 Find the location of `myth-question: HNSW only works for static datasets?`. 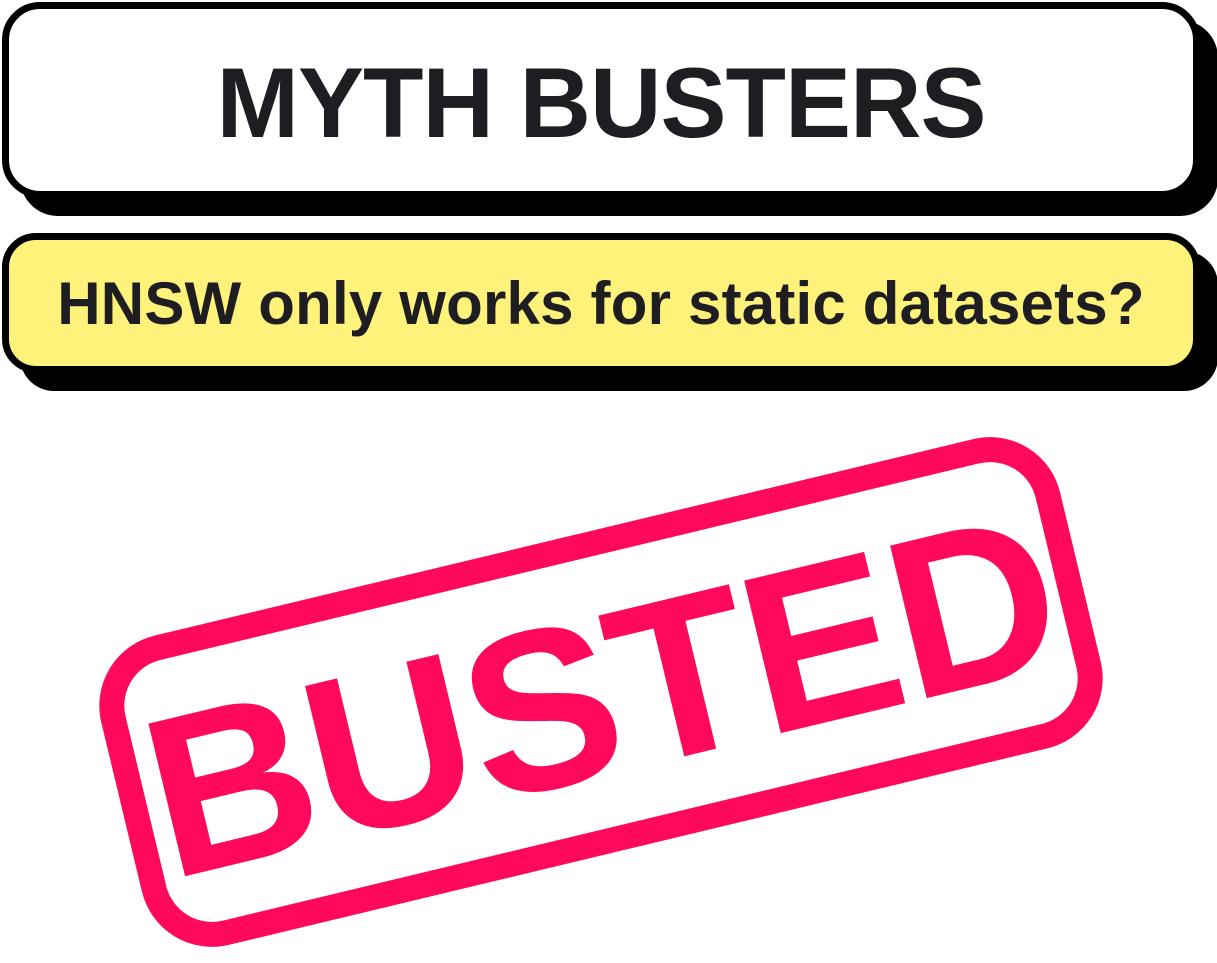

myth-question: HNSW only works for static datasets? is located at coordinates (601, 303).